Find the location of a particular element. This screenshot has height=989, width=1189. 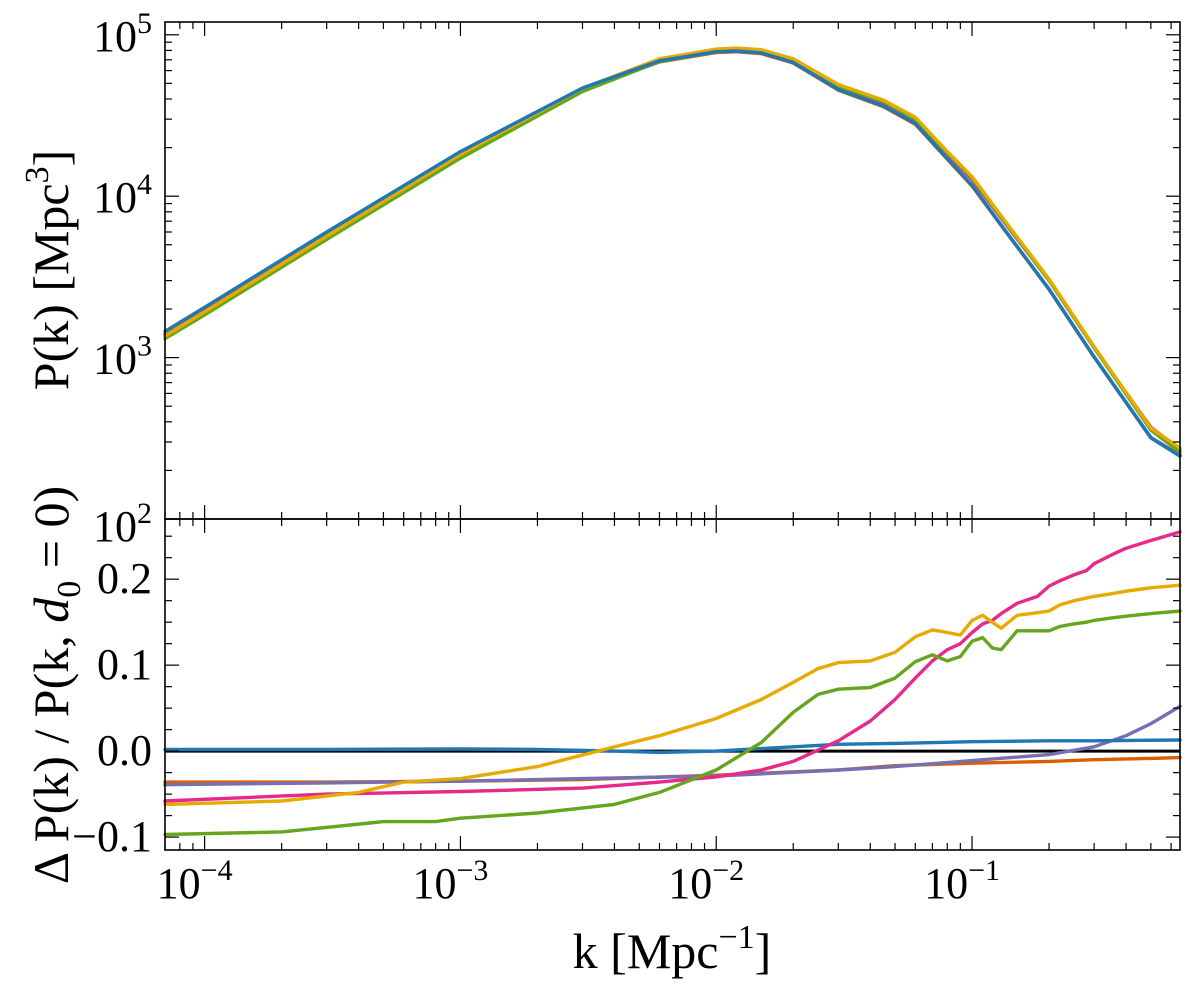

x-tick-label: 10⁻² is located at coordinates (706, 881).